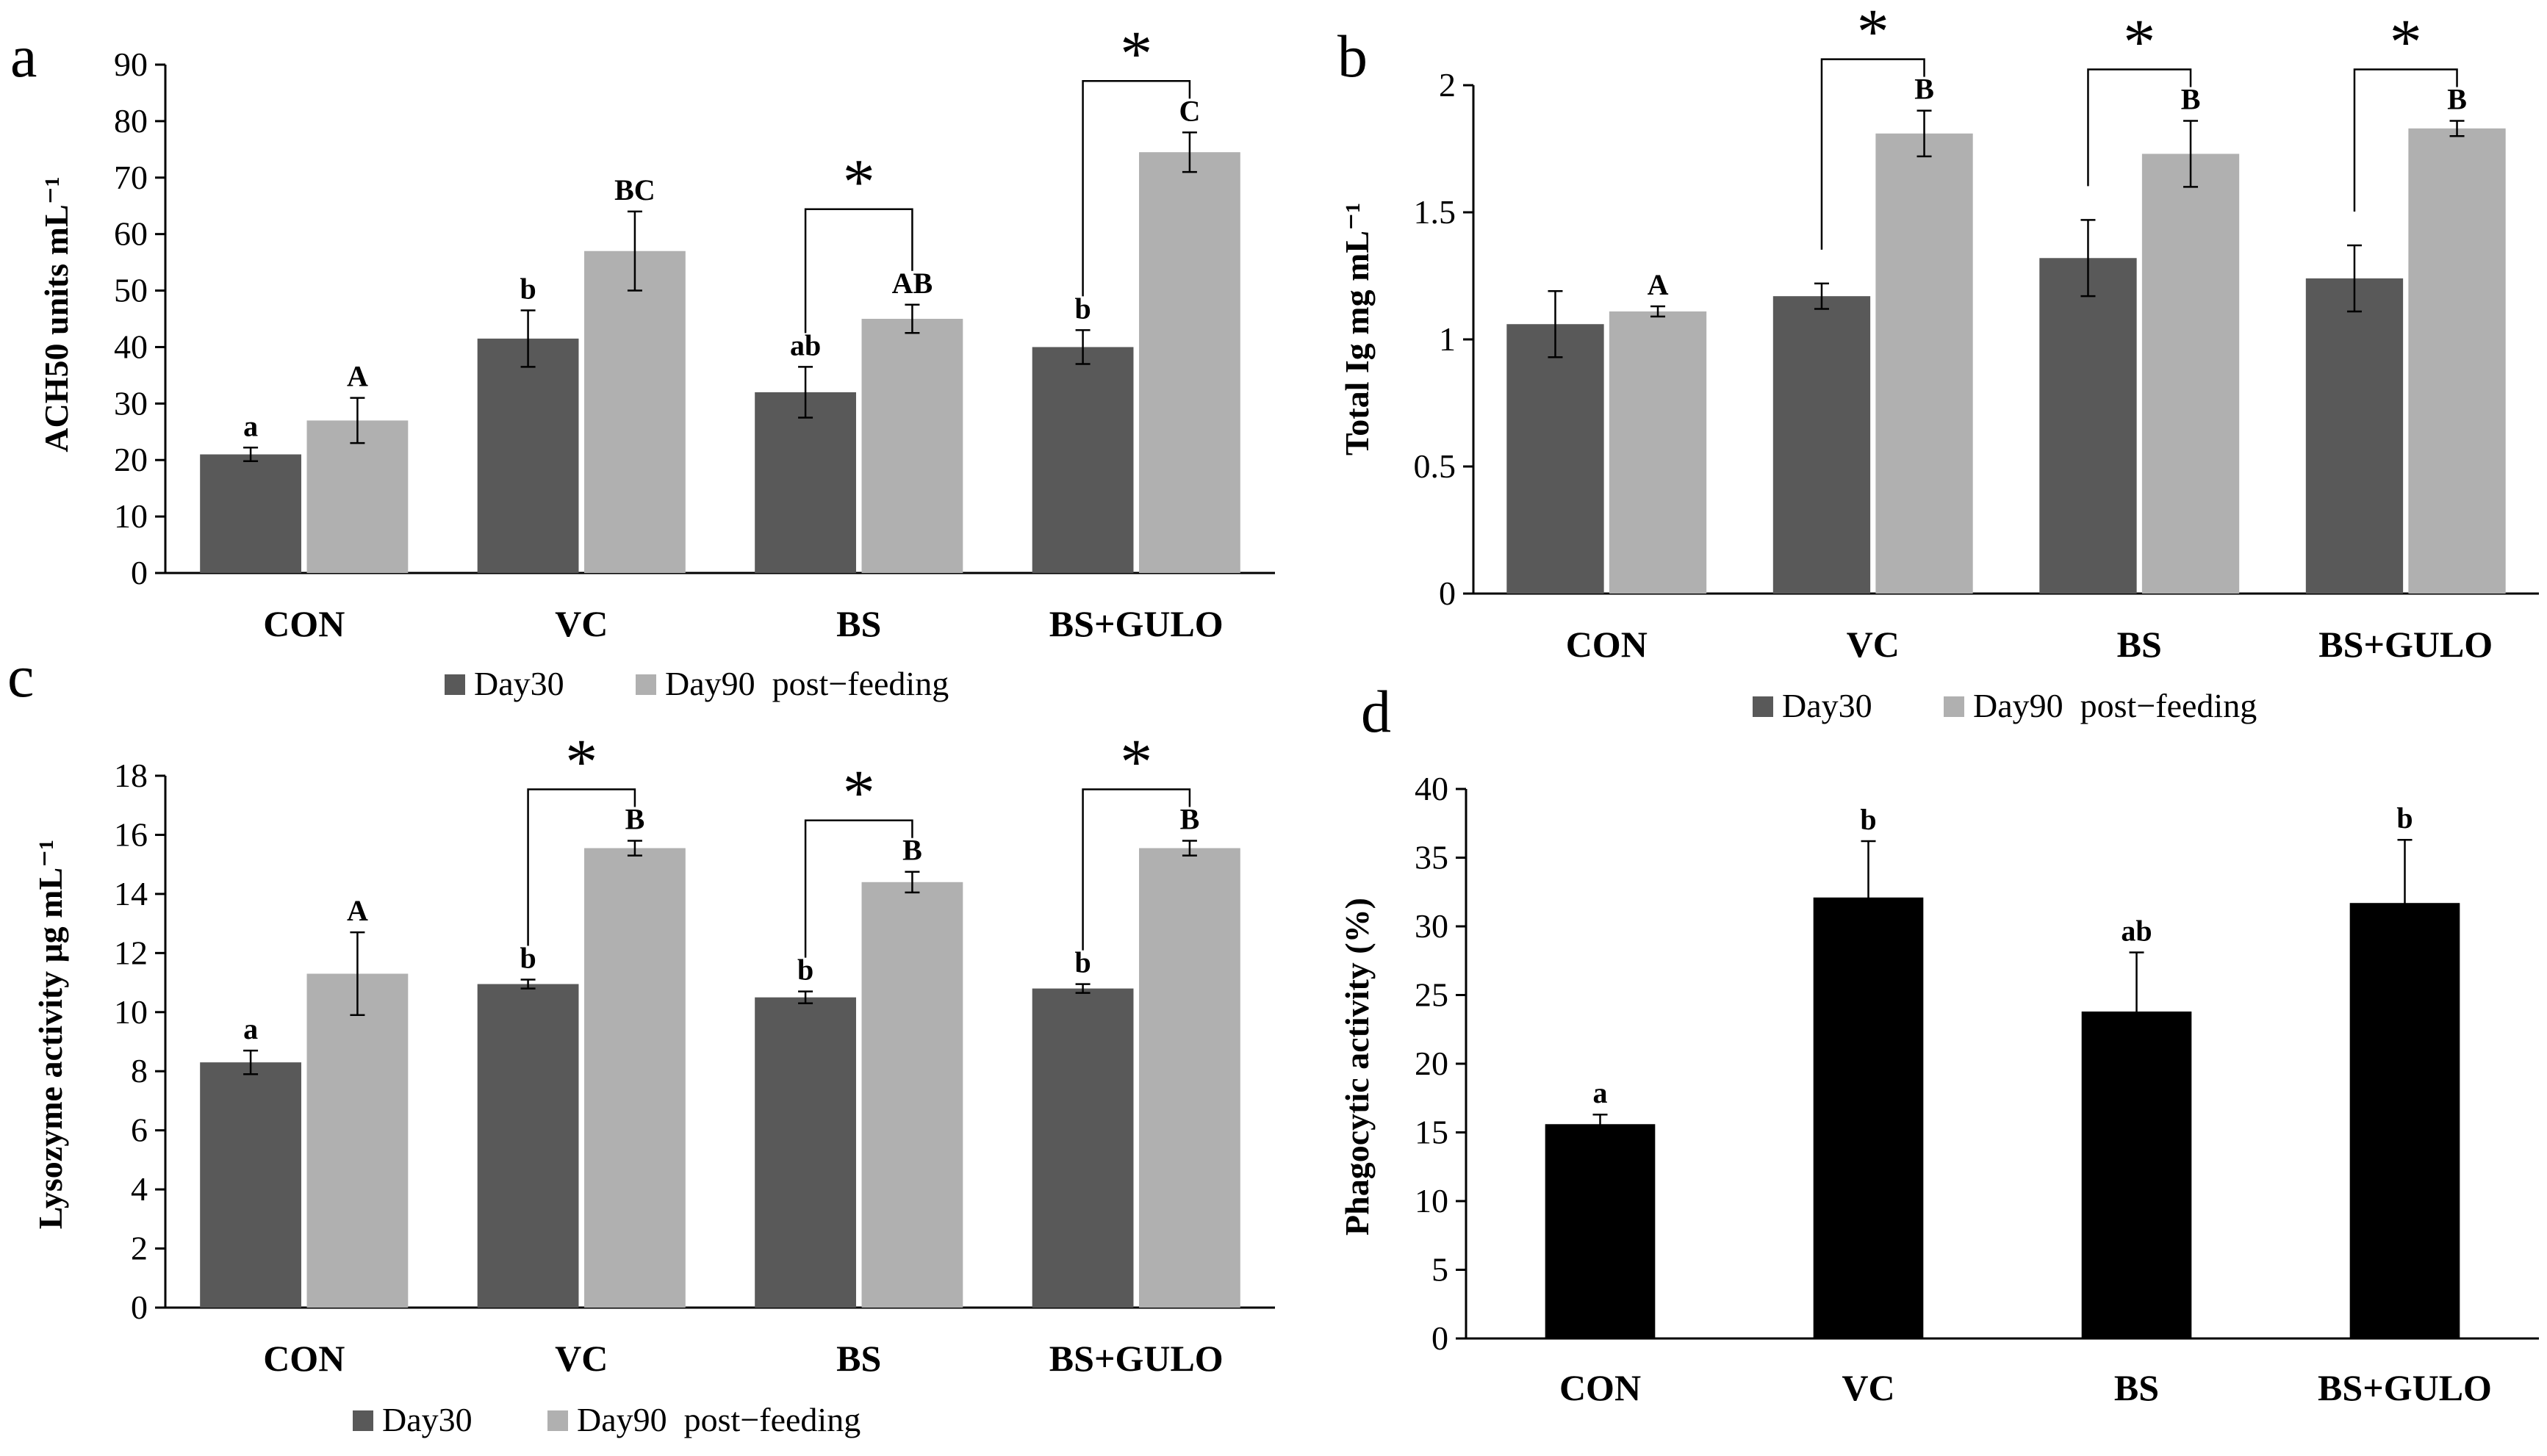 This screenshot has height=1456, width=2547. Describe the element at coordinates (805, 482) in the screenshot. I see `panel-a-bar-day30-bs` at that location.